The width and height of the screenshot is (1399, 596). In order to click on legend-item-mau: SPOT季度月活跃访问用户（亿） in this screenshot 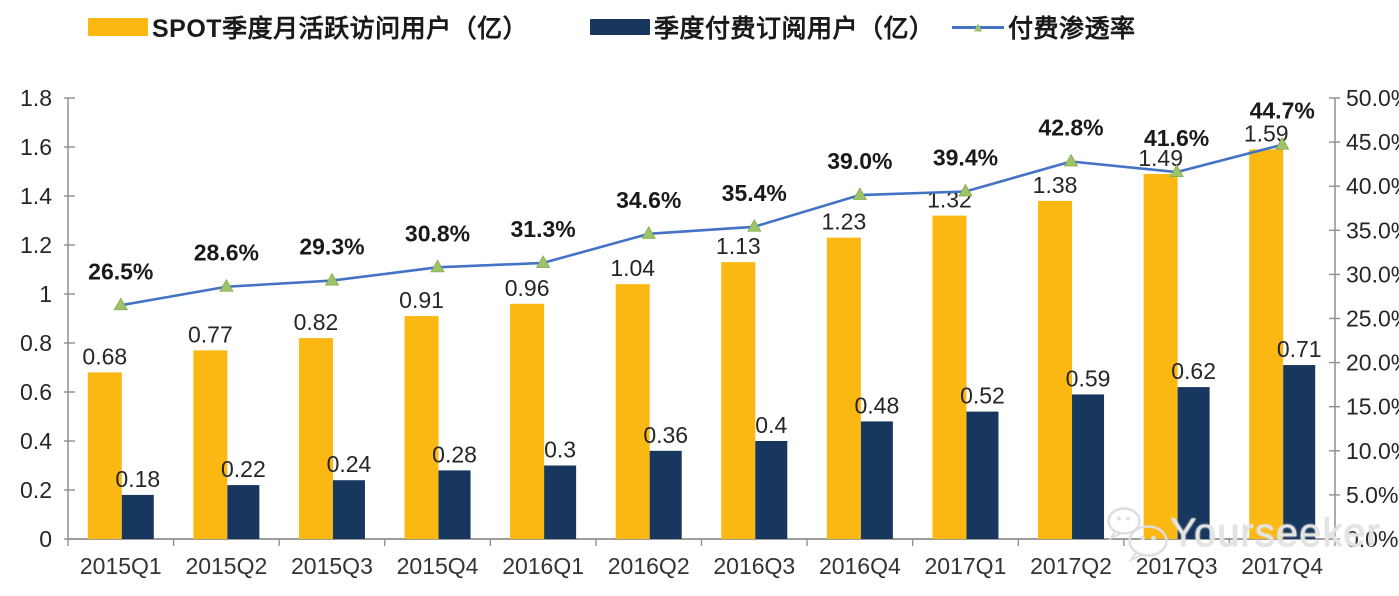, I will do `click(308, 27)`.